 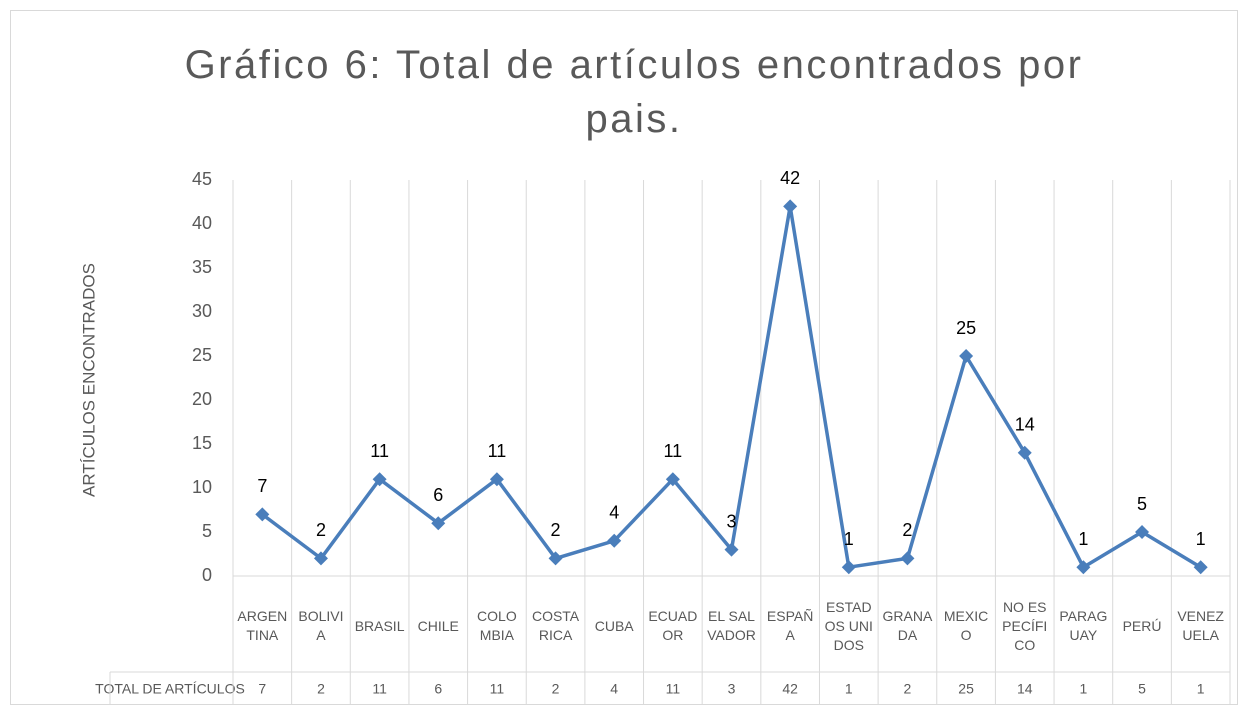 I want to click on x-tick-label: CHILE, so click(x=438, y=625).